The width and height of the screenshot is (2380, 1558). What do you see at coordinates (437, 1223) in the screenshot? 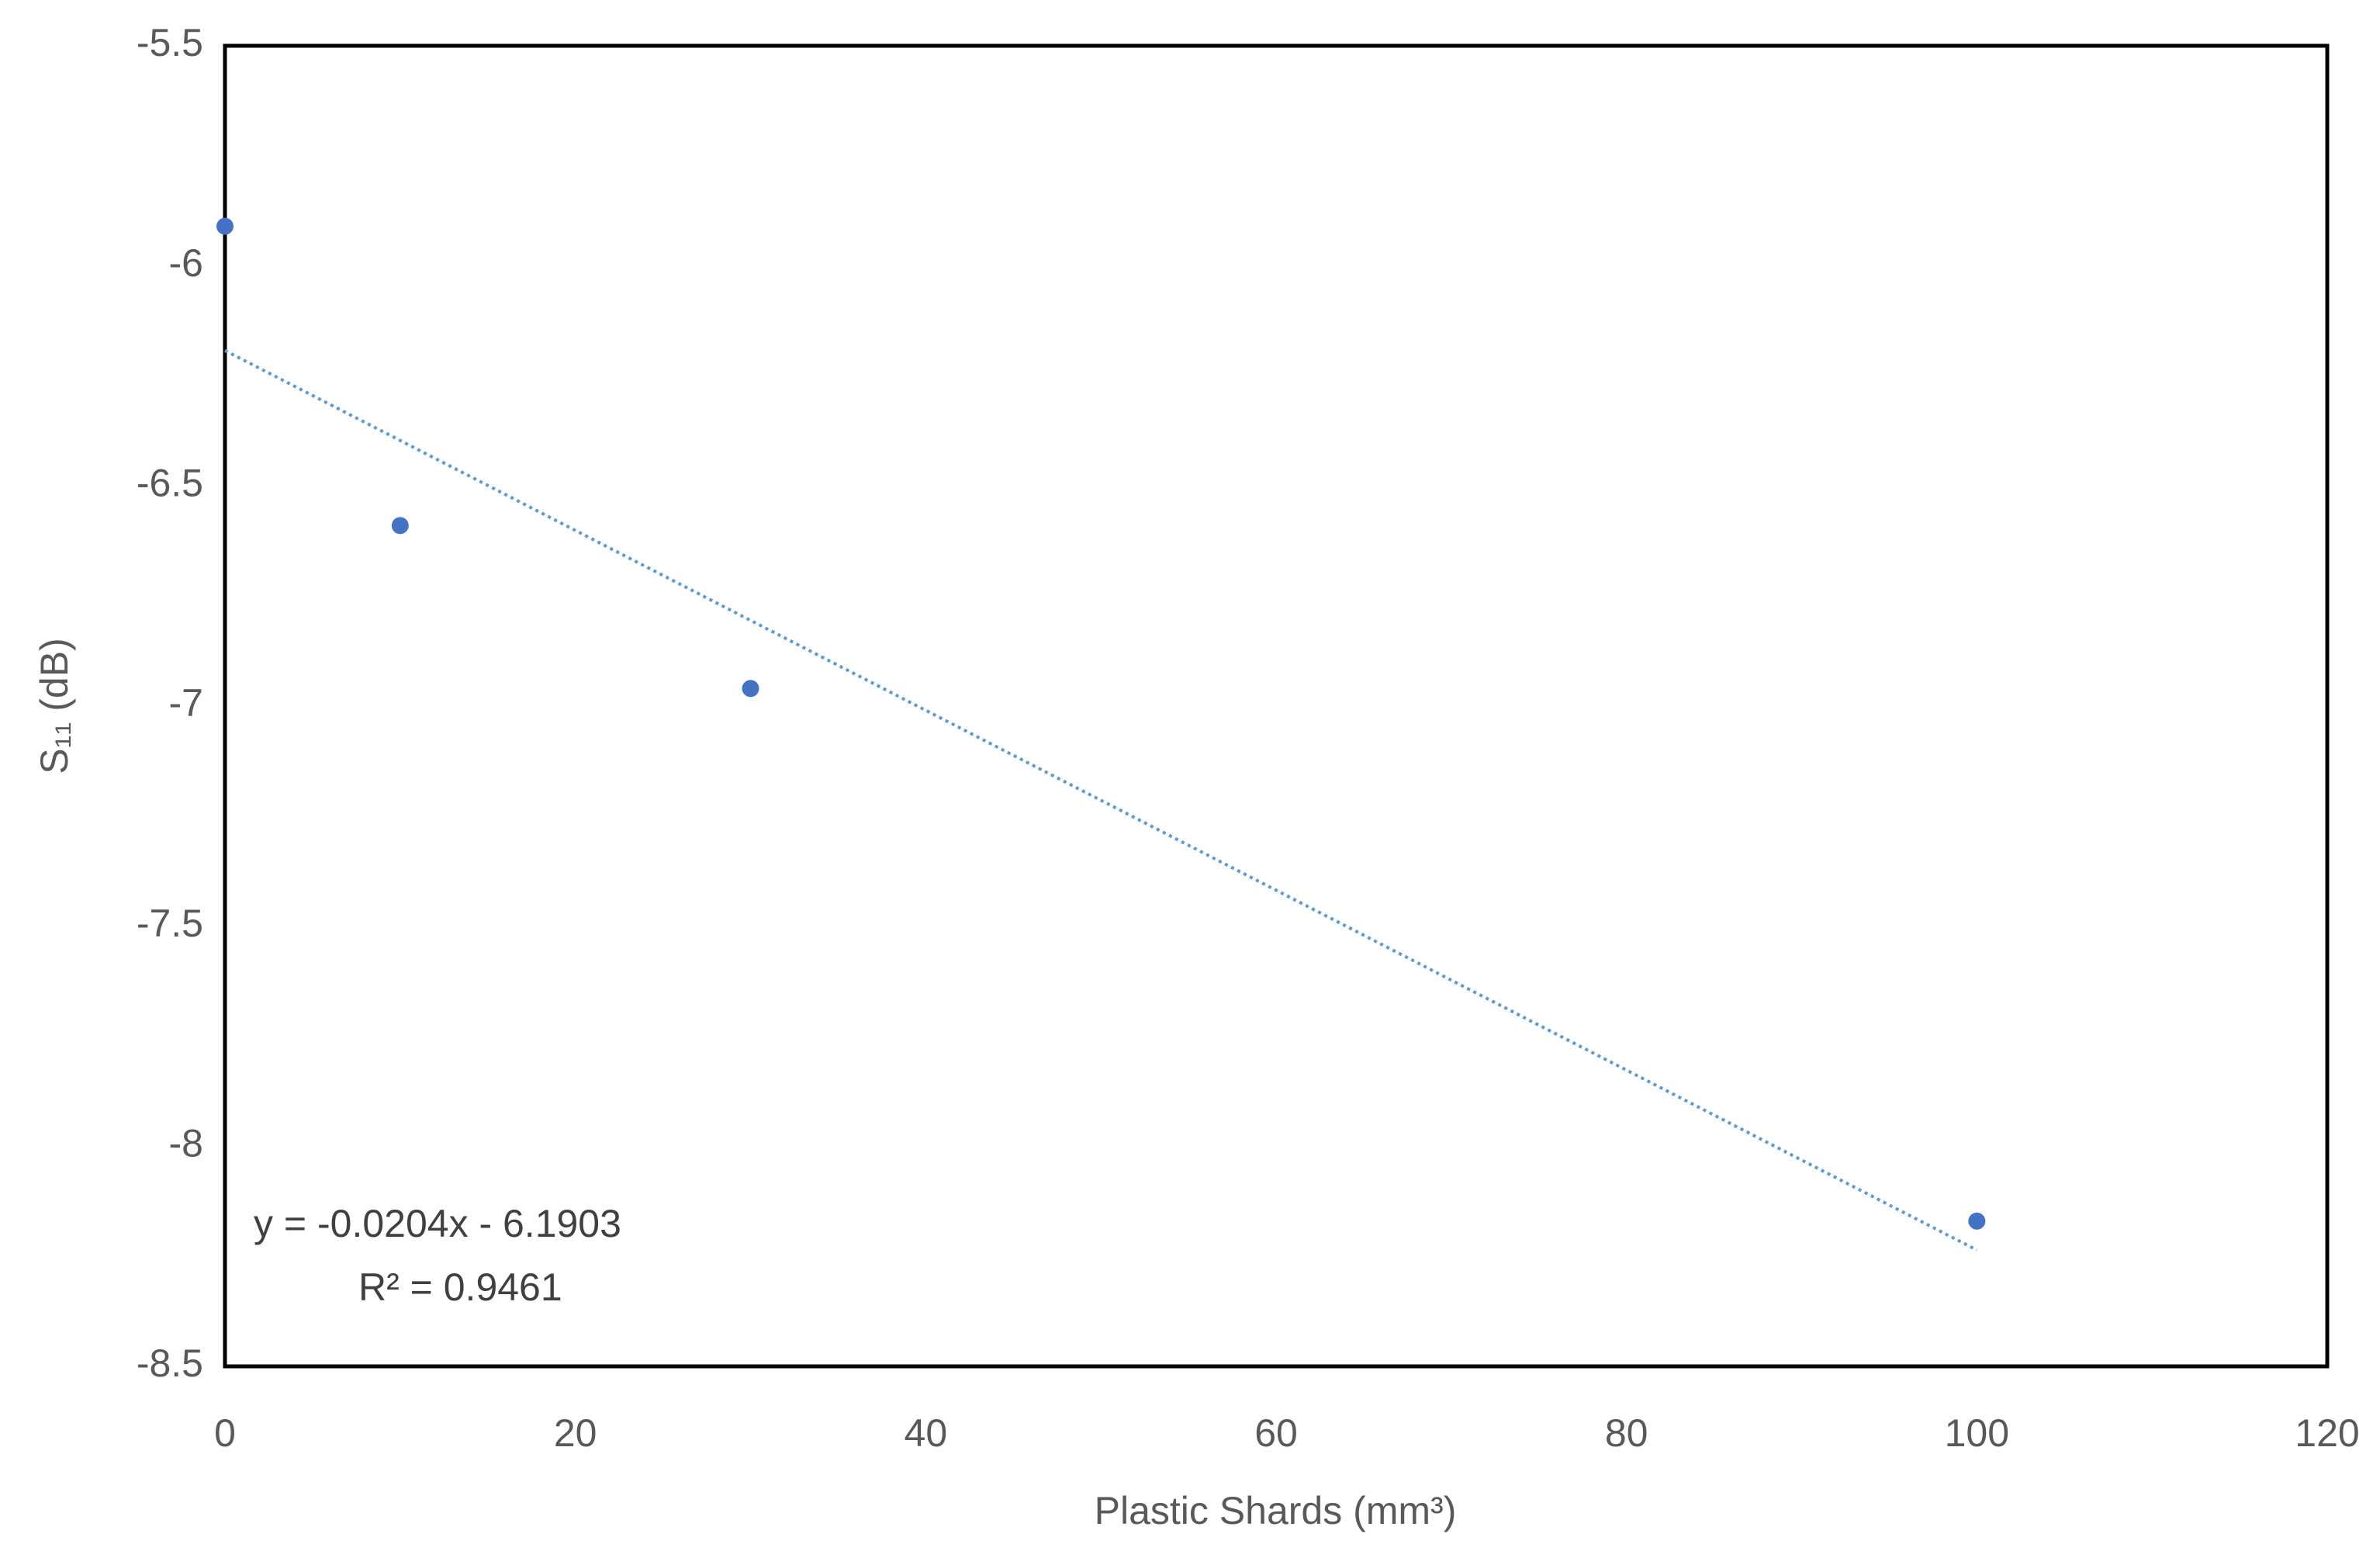
I see `equation-label: y = -0.0204x - 6.1903` at bounding box center [437, 1223].